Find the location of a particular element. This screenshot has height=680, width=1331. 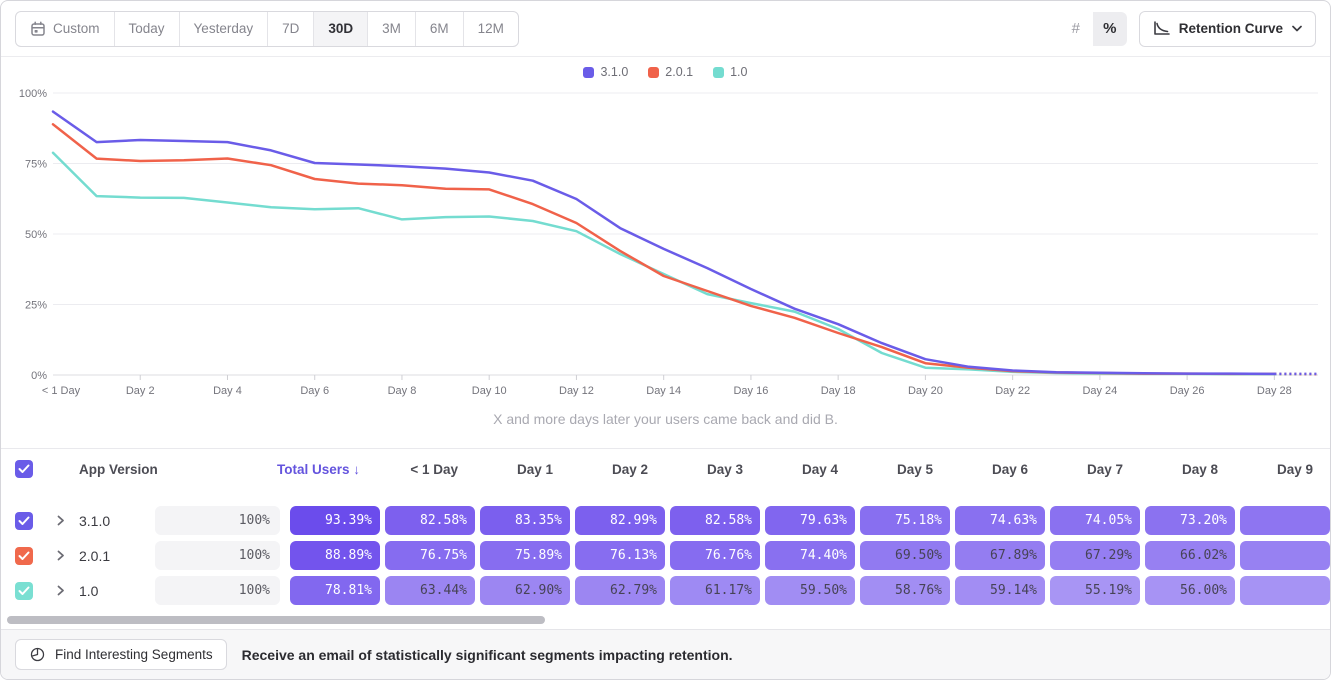

row-checkbox-1.0 is located at coordinates (24, 590).